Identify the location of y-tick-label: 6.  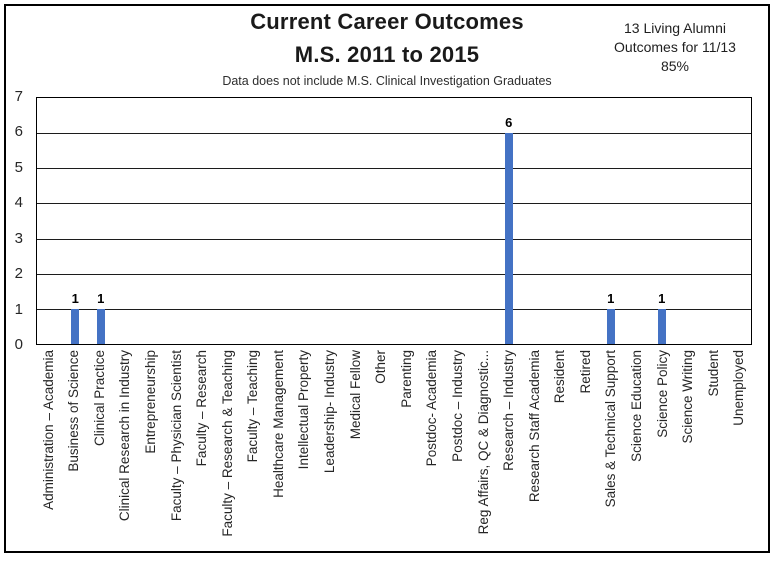
(18, 132).